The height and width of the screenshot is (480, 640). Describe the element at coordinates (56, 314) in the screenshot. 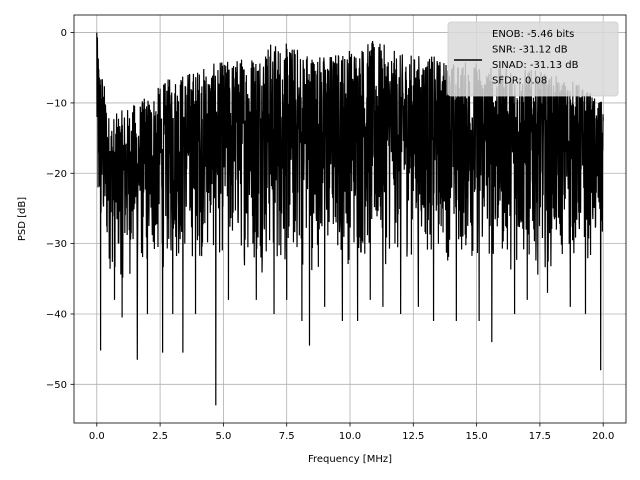

I see `y-tick-label: −40` at that location.